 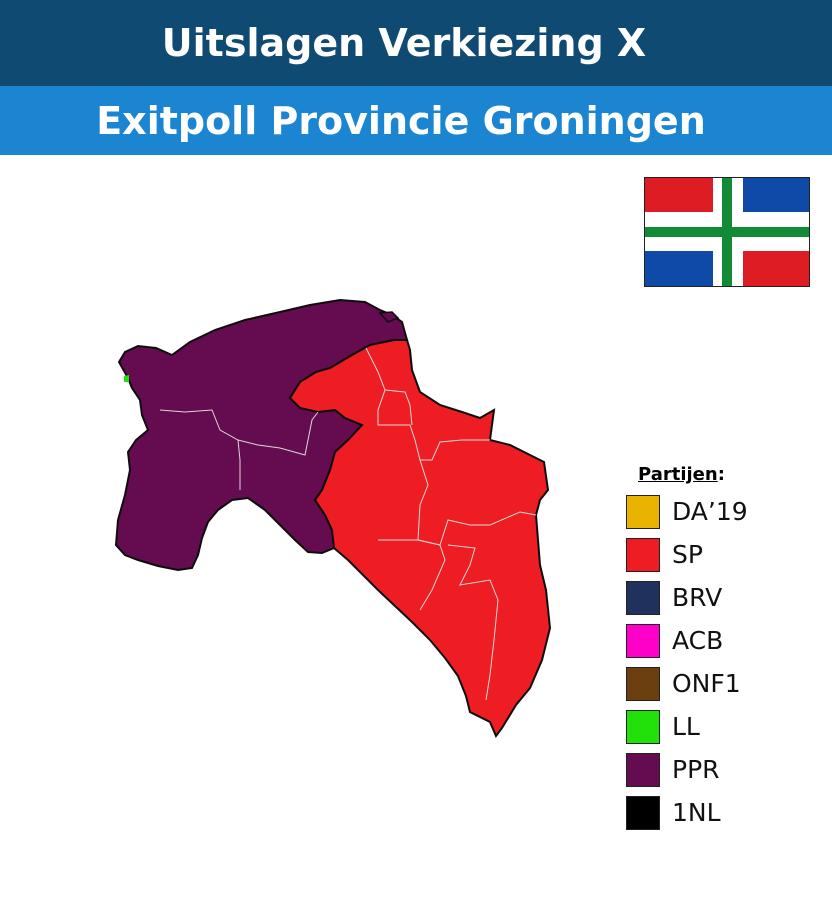 I want to click on legend-item-onf1: ONF1, so click(x=726, y=683).